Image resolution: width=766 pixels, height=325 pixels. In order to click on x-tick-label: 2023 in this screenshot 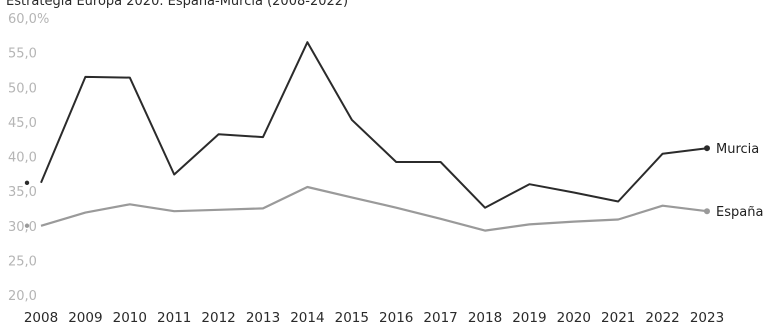, I will do `click(707, 317)`.